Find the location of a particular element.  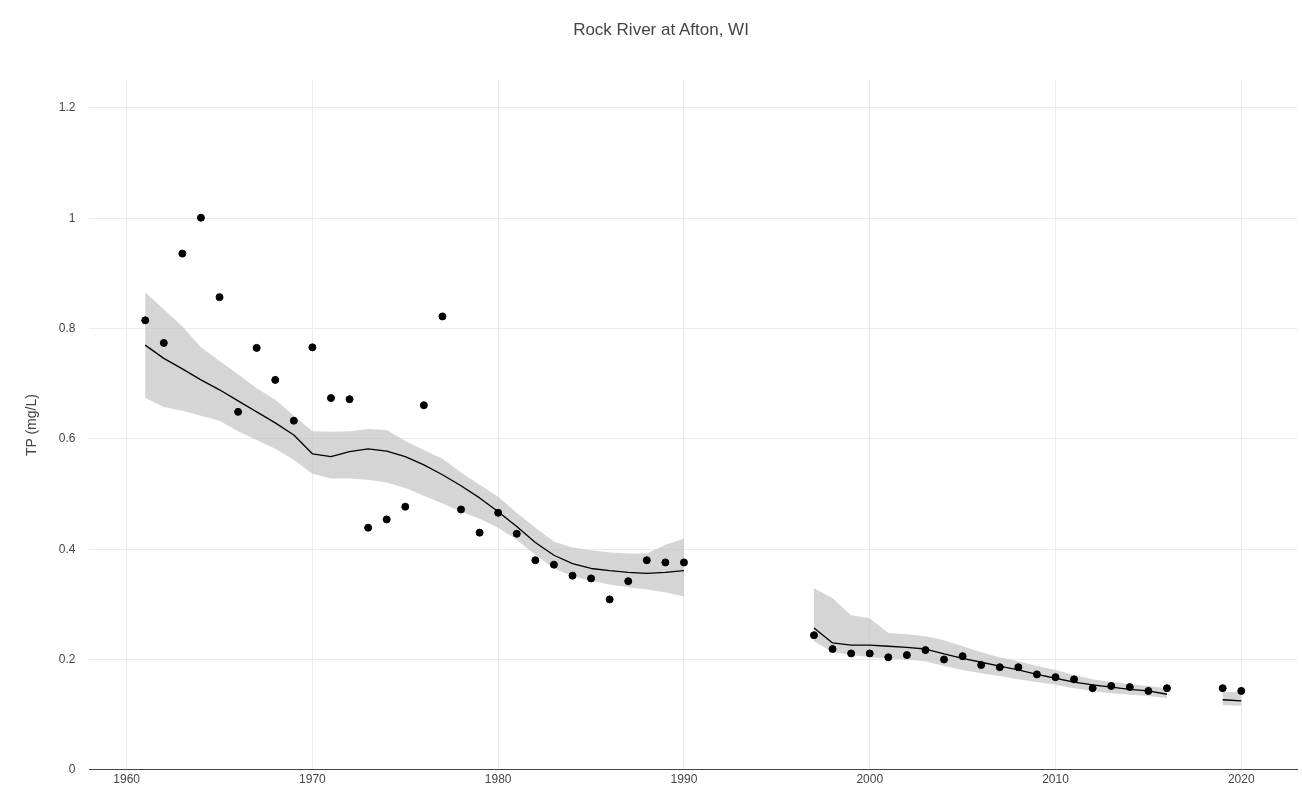

y-tick-label: 0.6 is located at coordinates (67, 438).